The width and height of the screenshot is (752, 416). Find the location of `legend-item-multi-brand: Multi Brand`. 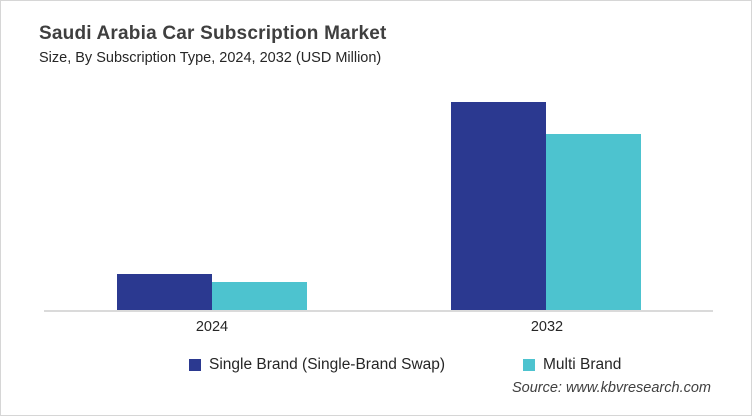

legend-item-multi-brand: Multi Brand is located at coordinates (572, 365).